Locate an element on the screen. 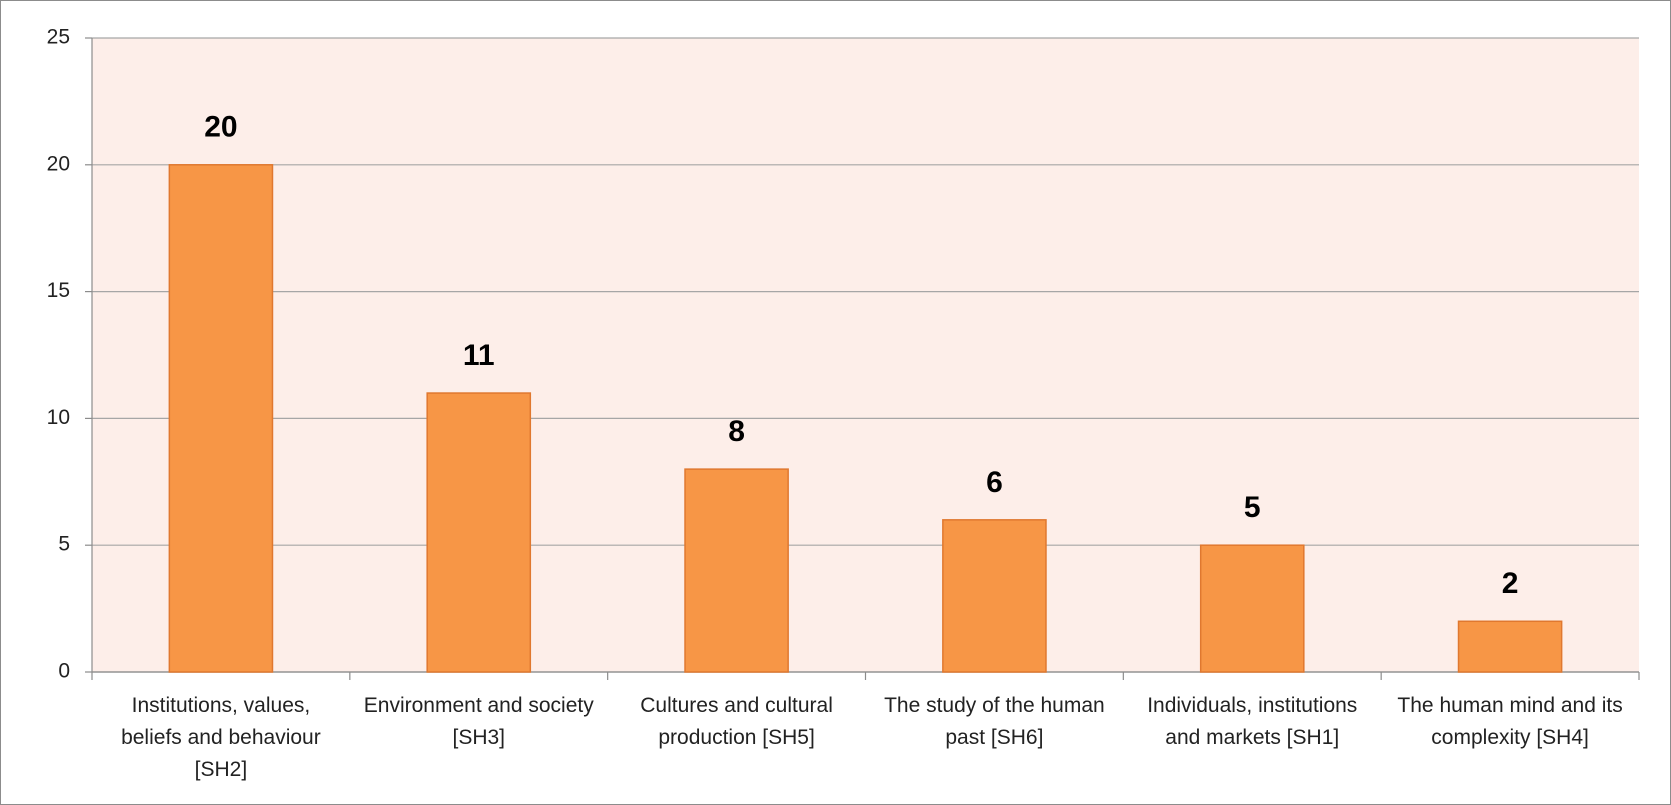 Image resolution: width=1671 pixels, height=805 pixels. data-label: 5 is located at coordinates (1252, 507).